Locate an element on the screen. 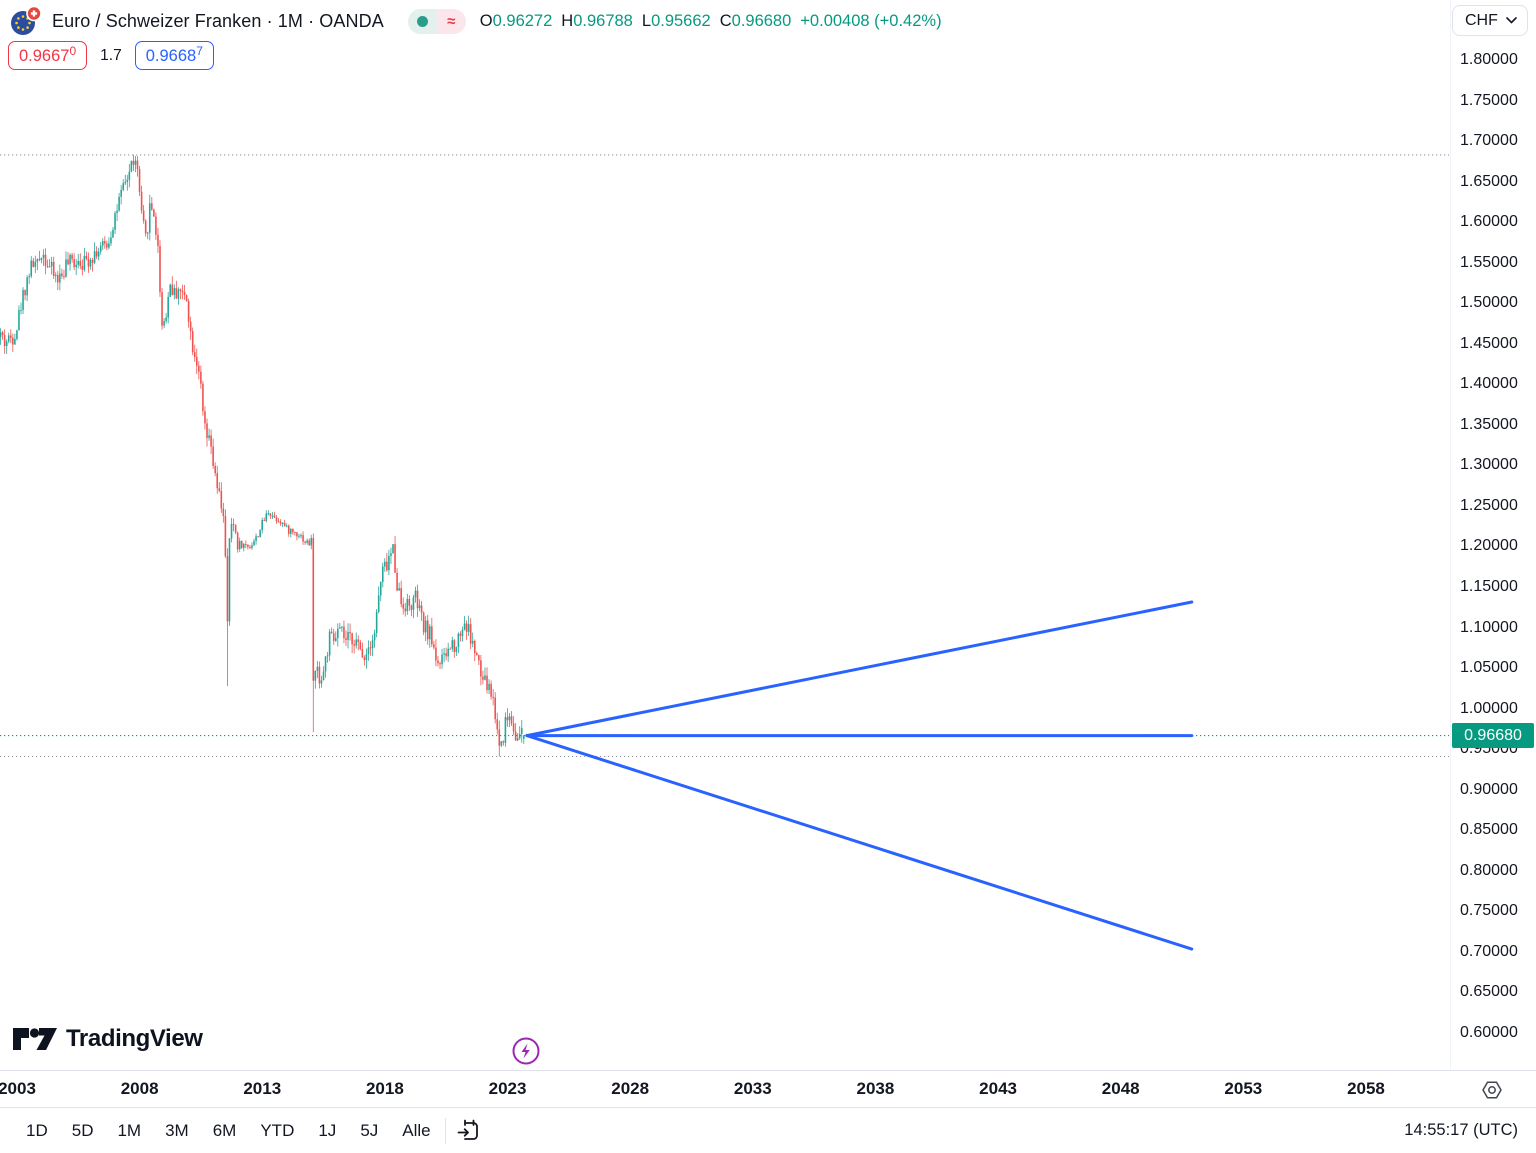 Image resolution: width=1536 pixels, height=1153 pixels. chevron-down-icon is located at coordinates (1511, 20).